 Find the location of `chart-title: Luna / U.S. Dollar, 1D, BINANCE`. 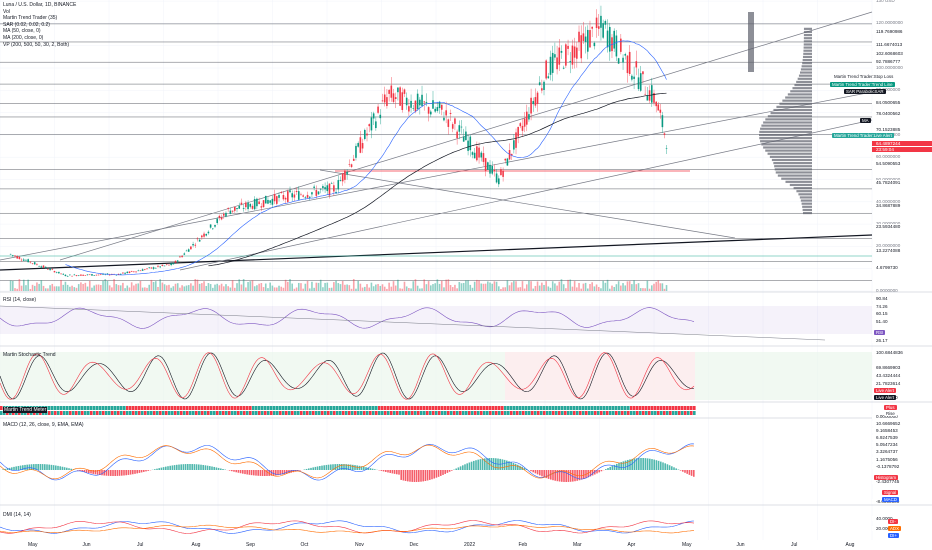

chart-title: Luna / U.S. Dollar, 1D, BINANCE is located at coordinates (40, 5).